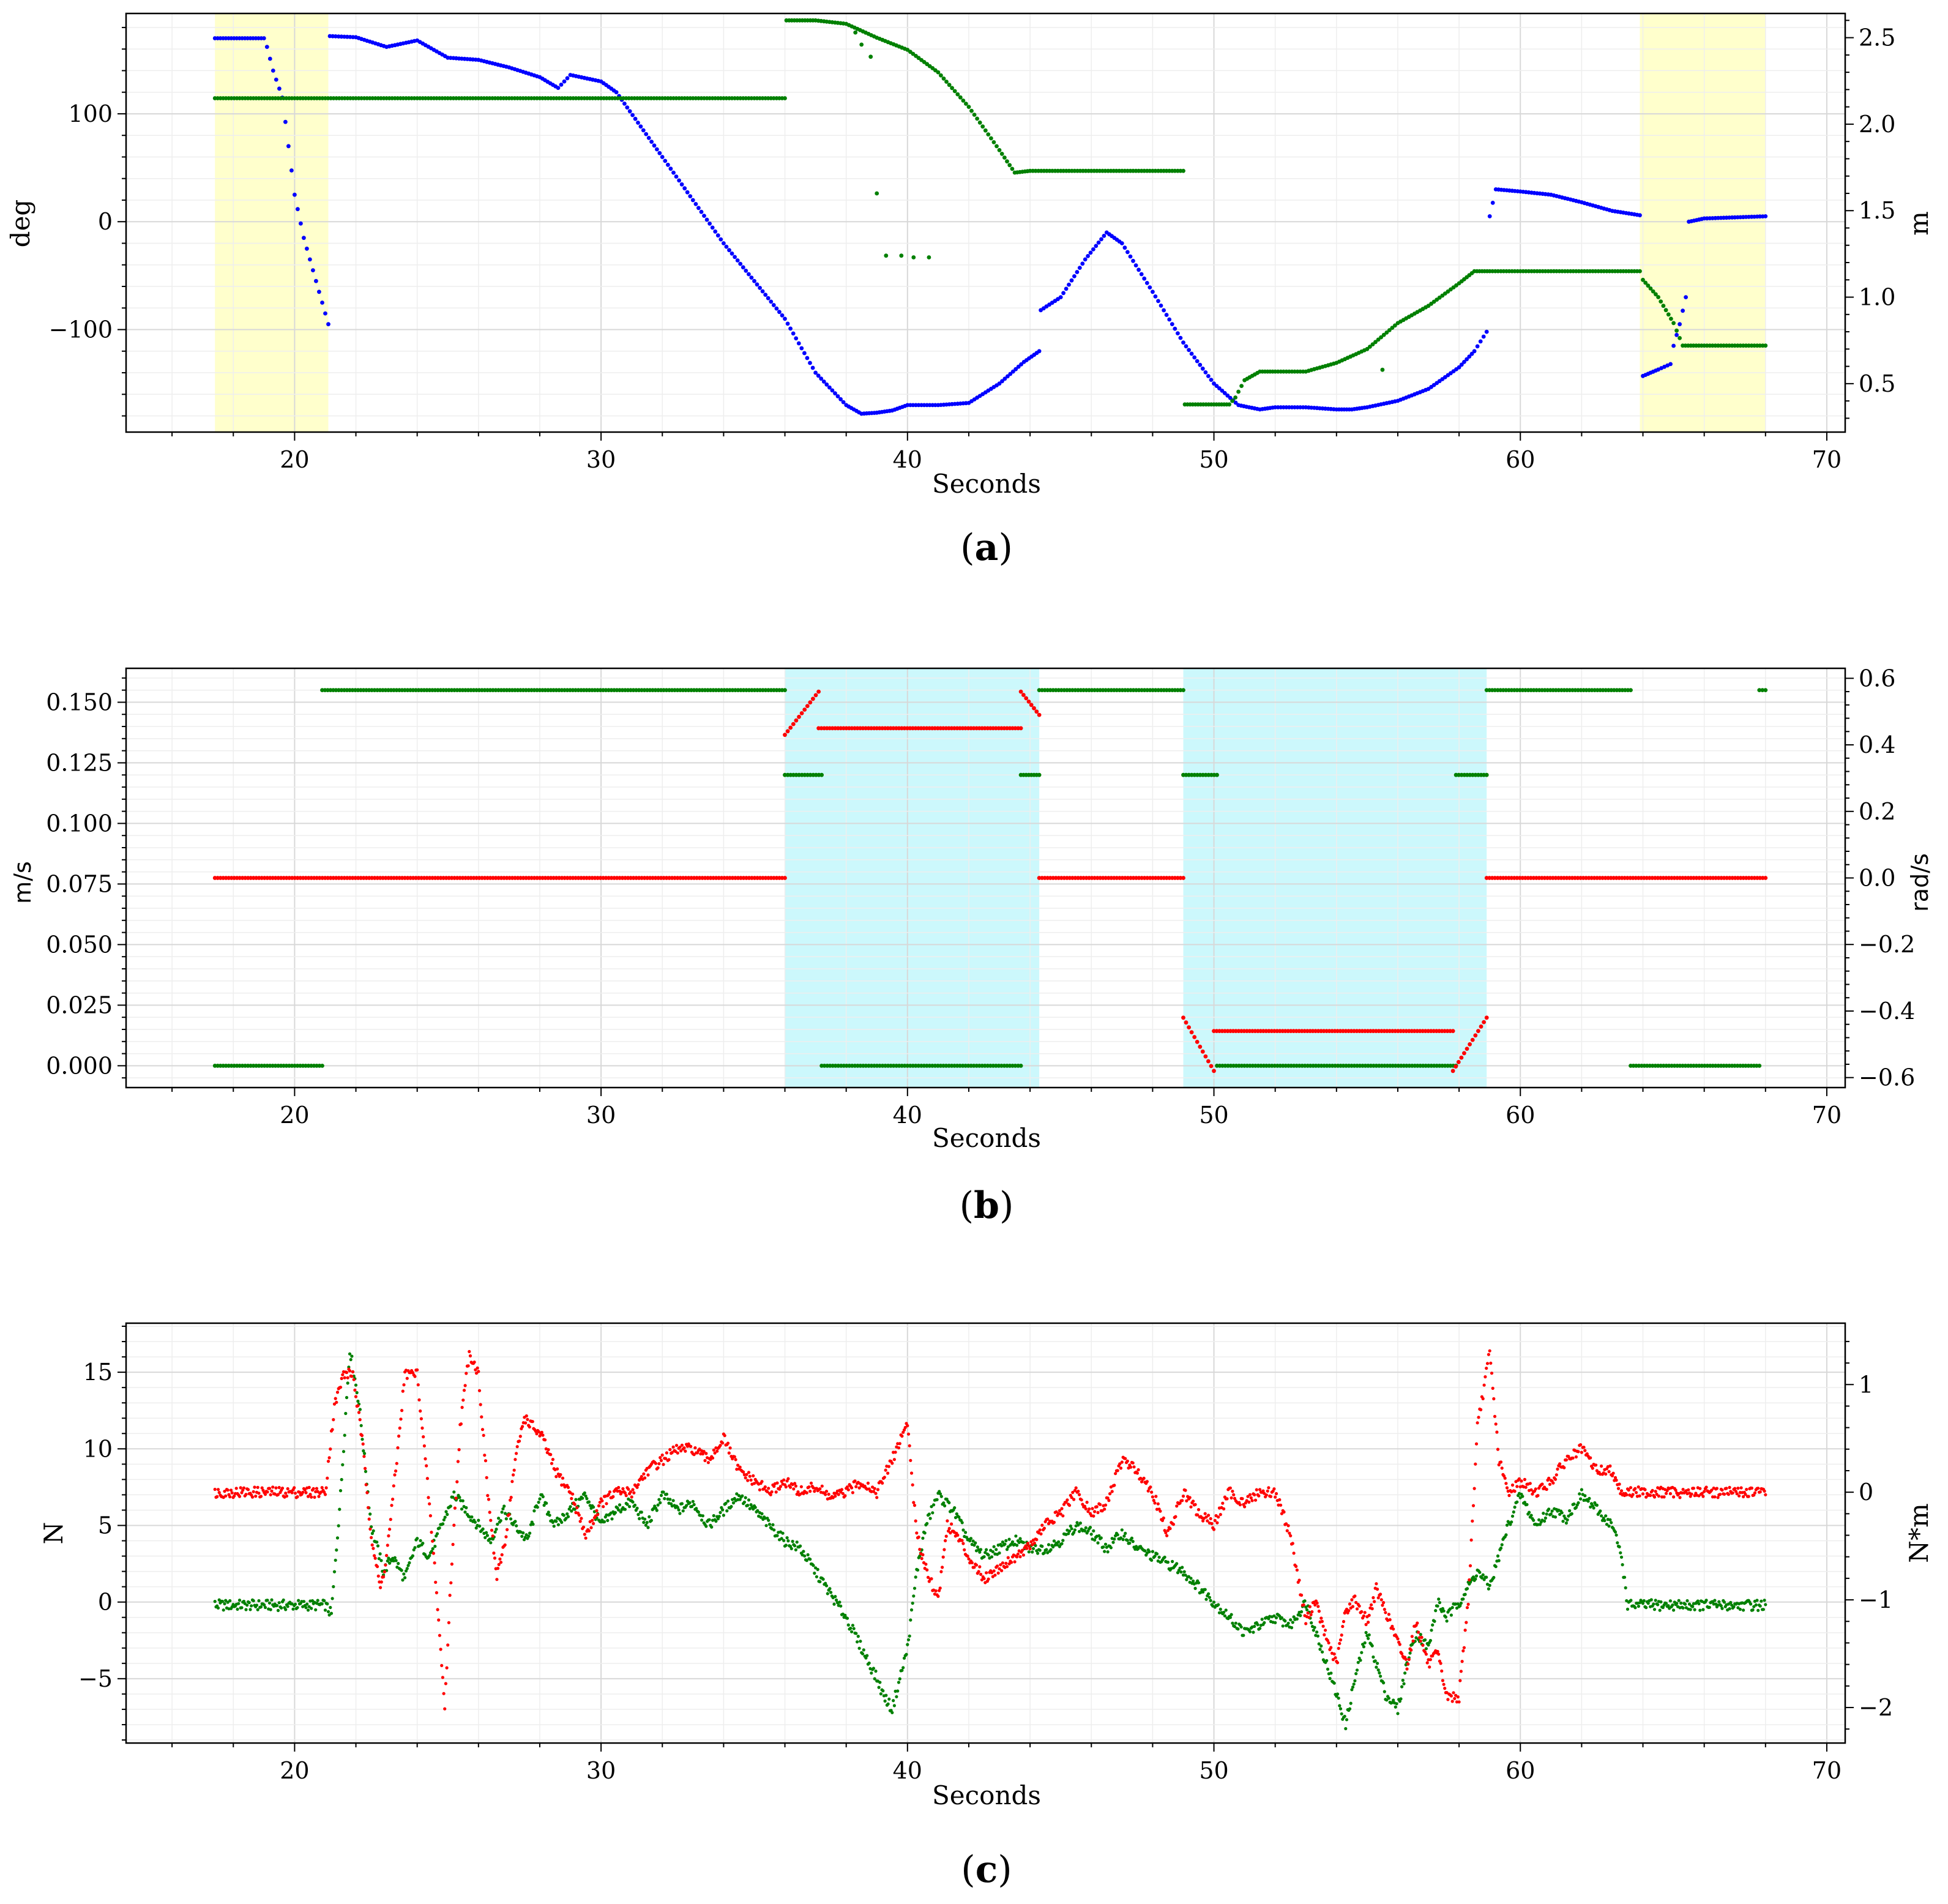 The height and width of the screenshot is (1904, 1948). What do you see at coordinates (1870, 220) in the screenshot?
I see `y-axis-right: 2.52.01.51.00.5` at bounding box center [1870, 220].